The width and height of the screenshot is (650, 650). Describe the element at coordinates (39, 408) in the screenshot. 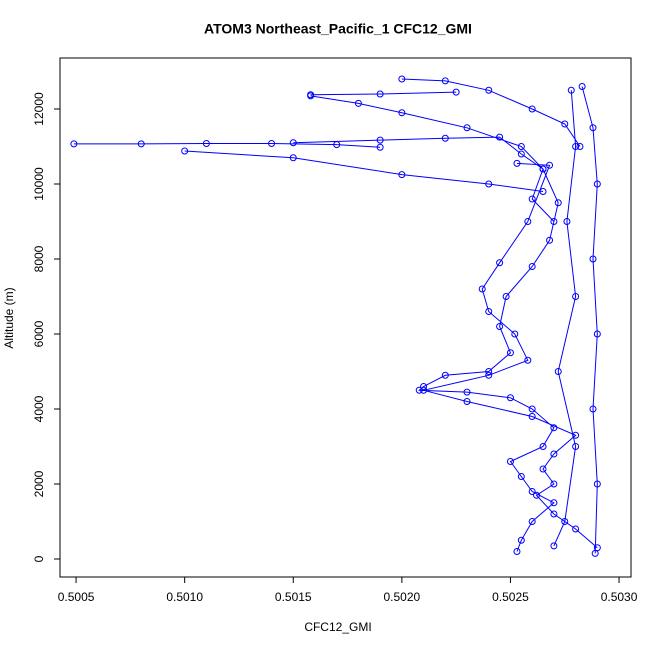

I see `y-tick-label: 4000` at that location.